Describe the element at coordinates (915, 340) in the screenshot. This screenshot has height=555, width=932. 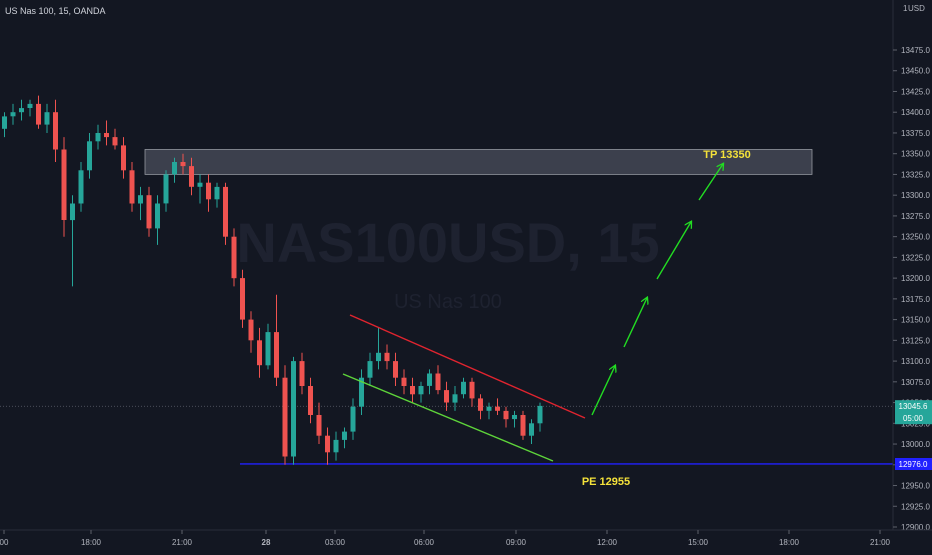
I see `price-tick-label: 13125.0` at that location.